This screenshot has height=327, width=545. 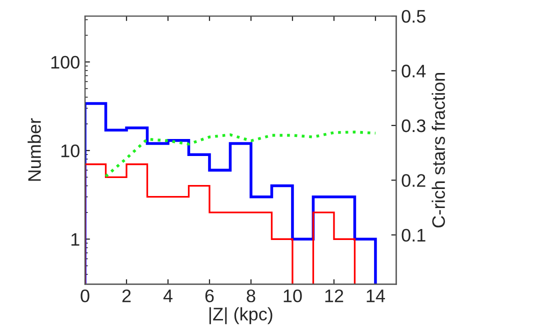 What do you see at coordinates (375, 296) in the screenshot?
I see `x-tick-label: 14` at bounding box center [375, 296].